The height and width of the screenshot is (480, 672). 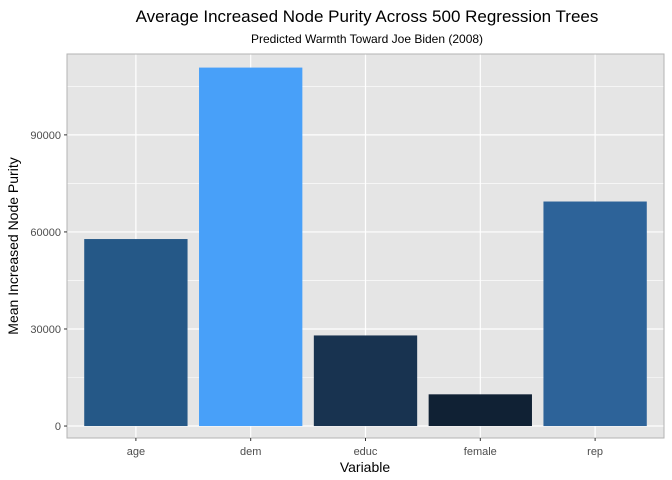 What do you see at coordinates (48, 281) in the screenshot?
I see `y-axis: 0 30000 60000 90000` at bounding box center [48, 281].